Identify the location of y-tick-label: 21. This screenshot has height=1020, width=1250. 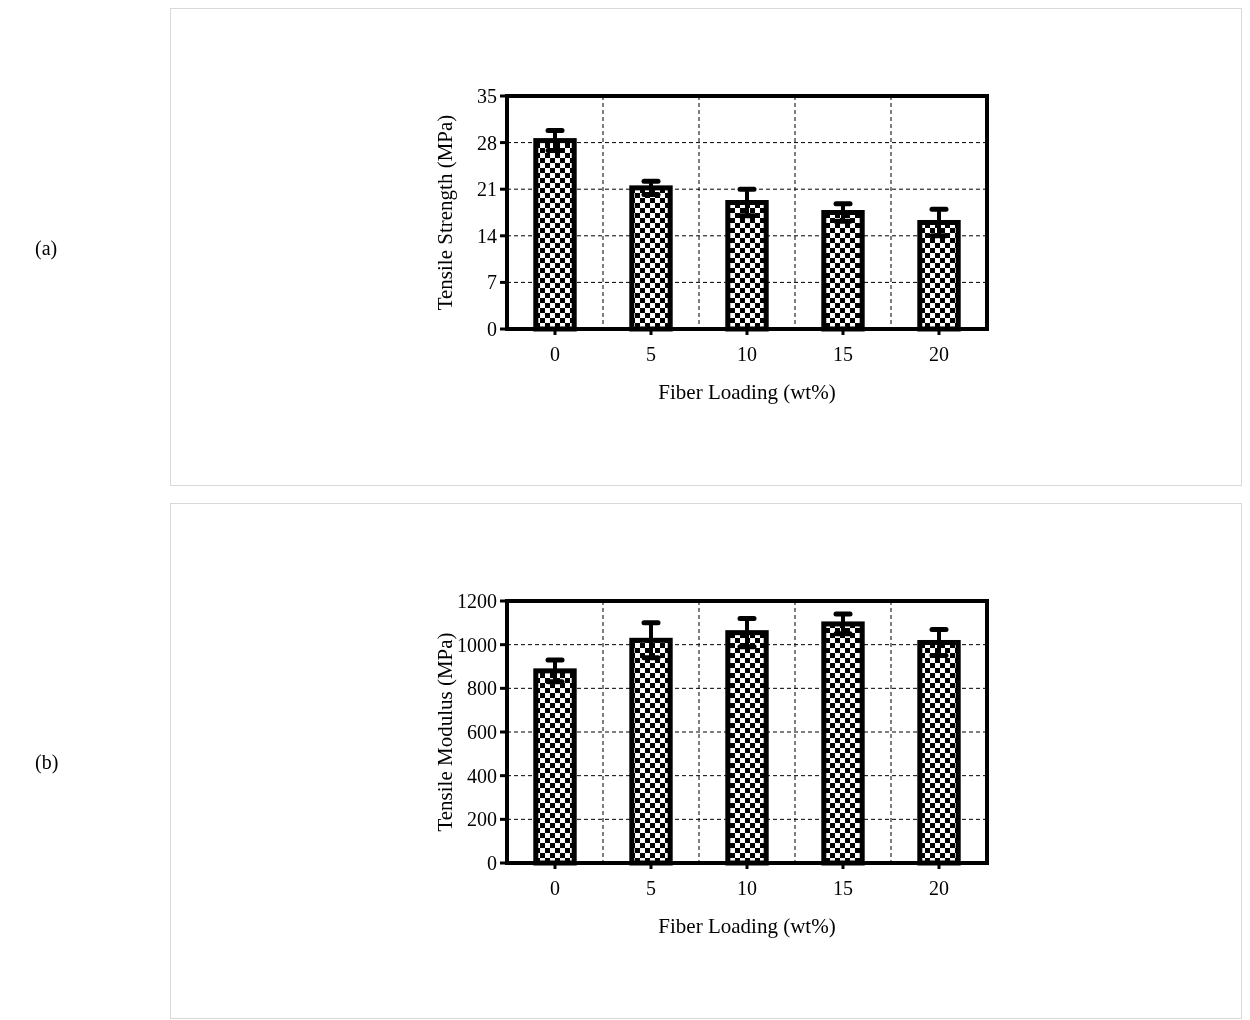
(487, 189).